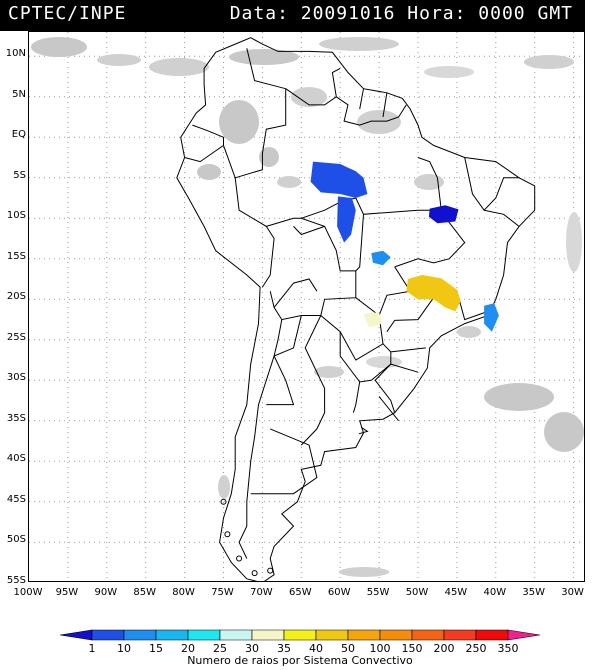 Image resolution: width=600 pixels, height=670 pixels. Describe the element at coordinates (508, 648) in the screenshot. I see `colorbar-tick-label: 350` at that location.